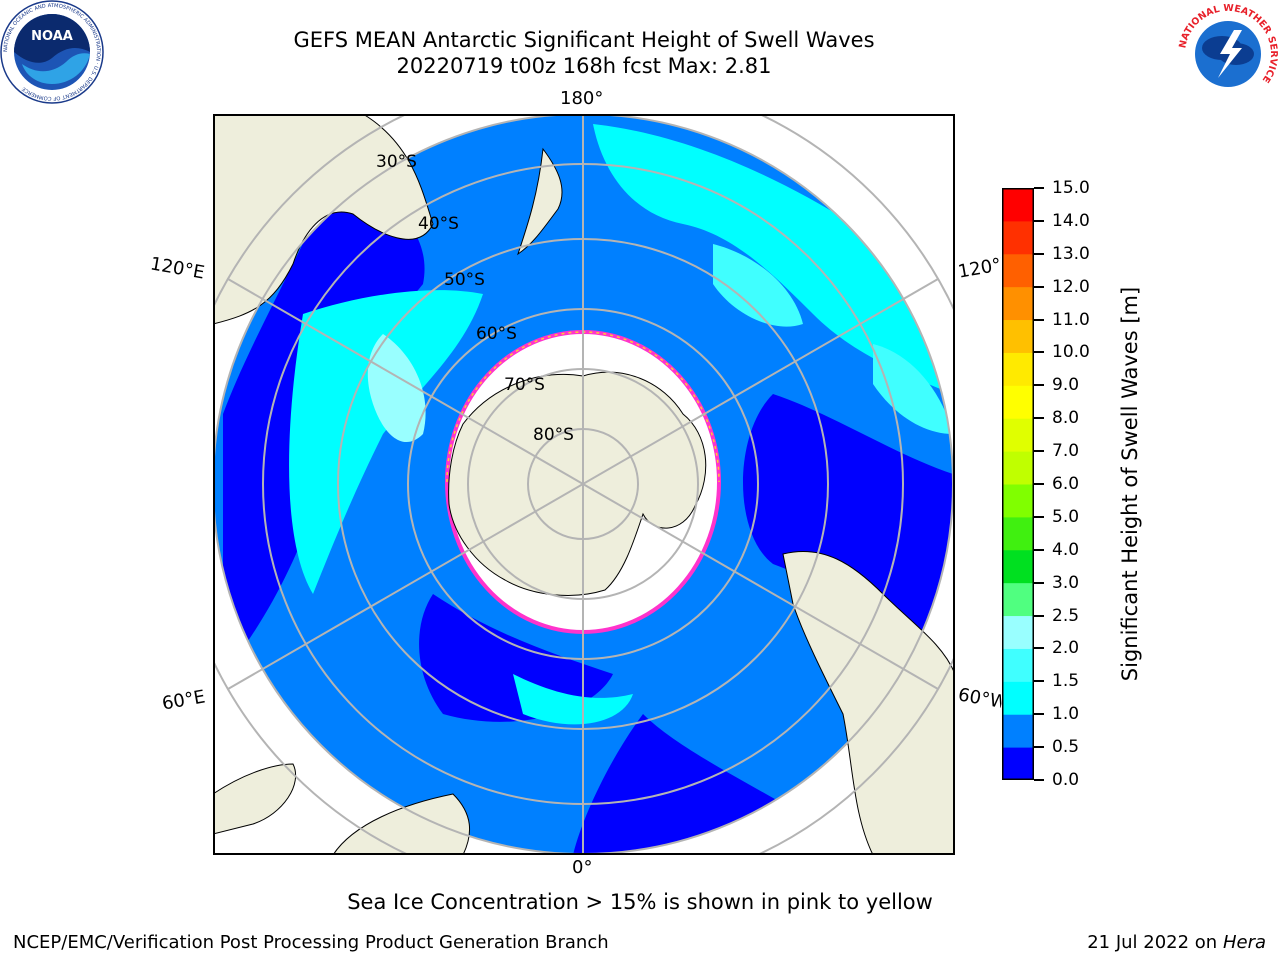 The width and height of the screenshot is (1280, 960). Describe the element at coordinates (980, 698) in the screenshot. I see `lon-label-60w: 60°W` at that location.